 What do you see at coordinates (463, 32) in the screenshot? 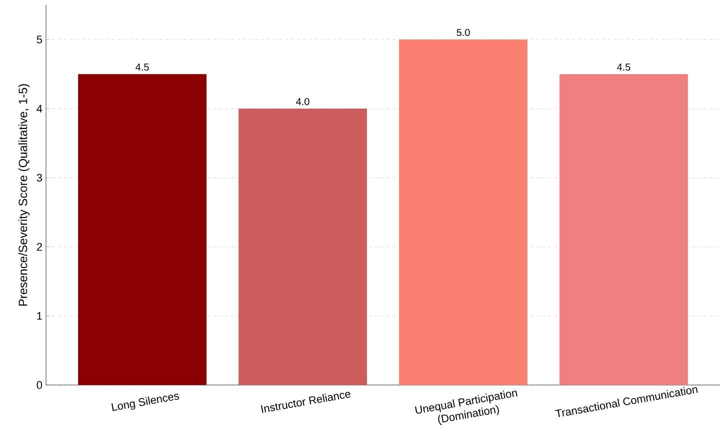
I see `data-label: 5.0` at bounding box center [463, 32].